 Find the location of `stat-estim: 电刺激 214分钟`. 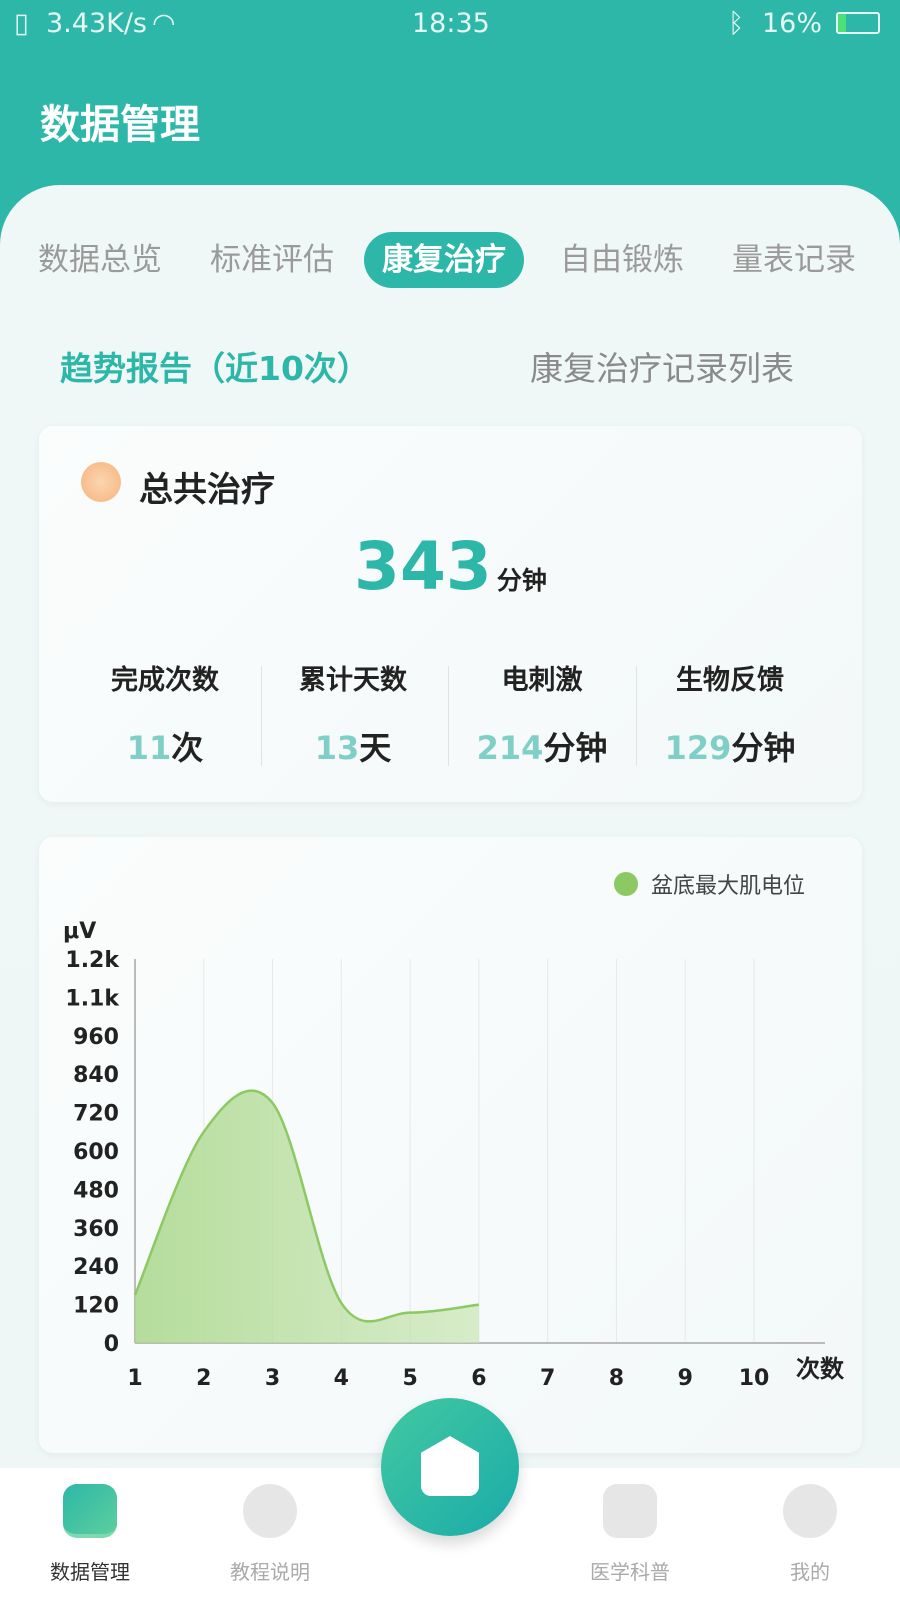

stat-estim: 电刺激 214分钟 is located at coordinates (542, 716).